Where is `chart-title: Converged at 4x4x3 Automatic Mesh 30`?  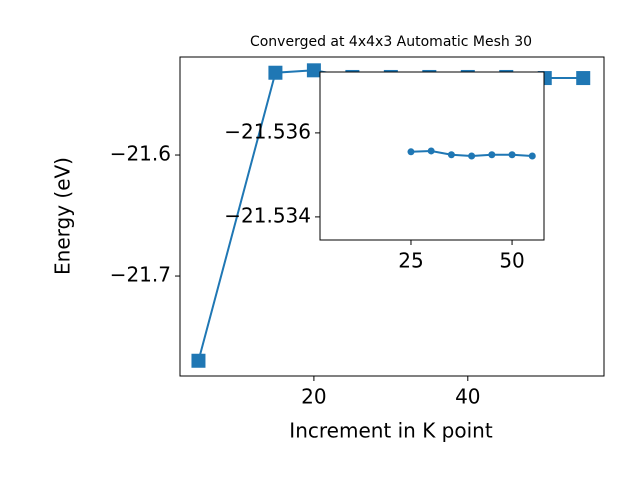
chart-title: Converged at 4x4x3 Automatic Mesh 30 is located at coordinates (391, 42).